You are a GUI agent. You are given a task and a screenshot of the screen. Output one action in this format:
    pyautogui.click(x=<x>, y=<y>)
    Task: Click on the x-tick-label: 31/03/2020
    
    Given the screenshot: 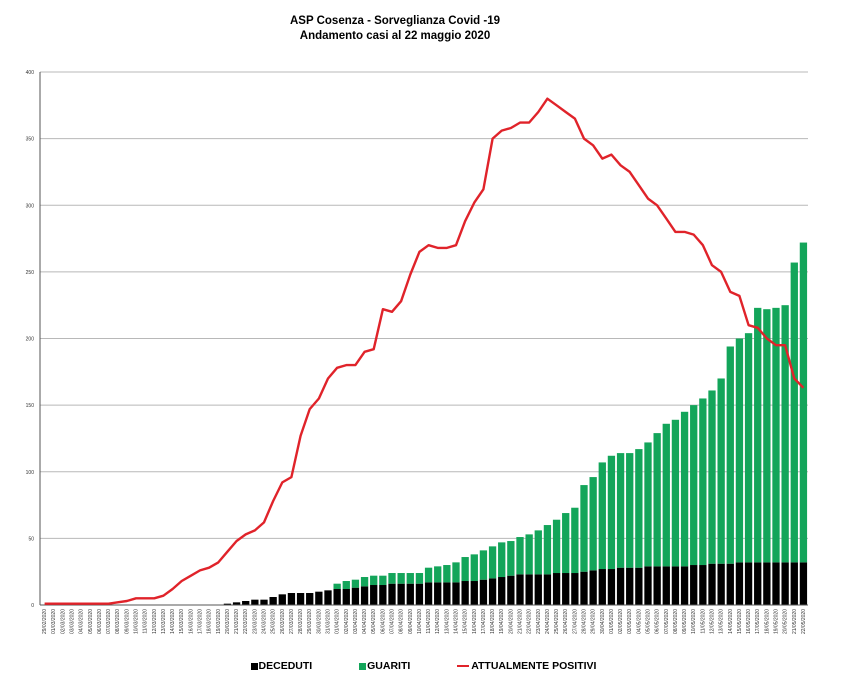 What is the action you would take?
    pyautogui.click(x=329, y=621)
    